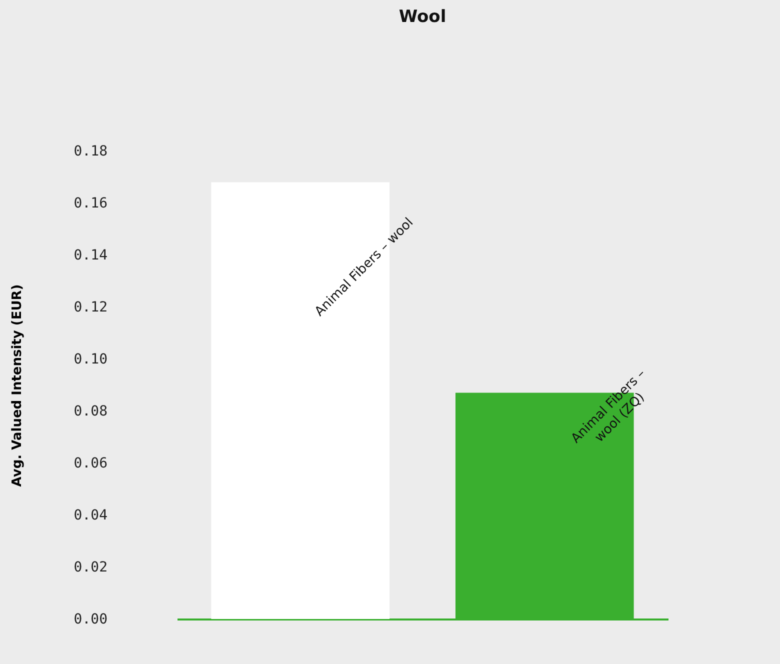  Describe the element at coordinates (91, 620) in the screenshot. I see `y-tick-label: 0.00` at that location.